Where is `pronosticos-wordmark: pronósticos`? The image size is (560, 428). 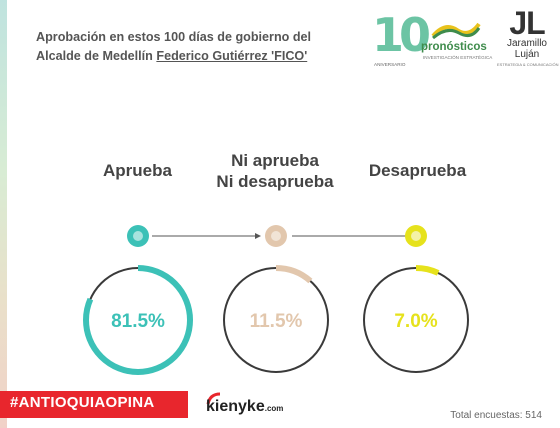
pronosticos-wordmark: pronósticos is located at coordinates (454, 47).